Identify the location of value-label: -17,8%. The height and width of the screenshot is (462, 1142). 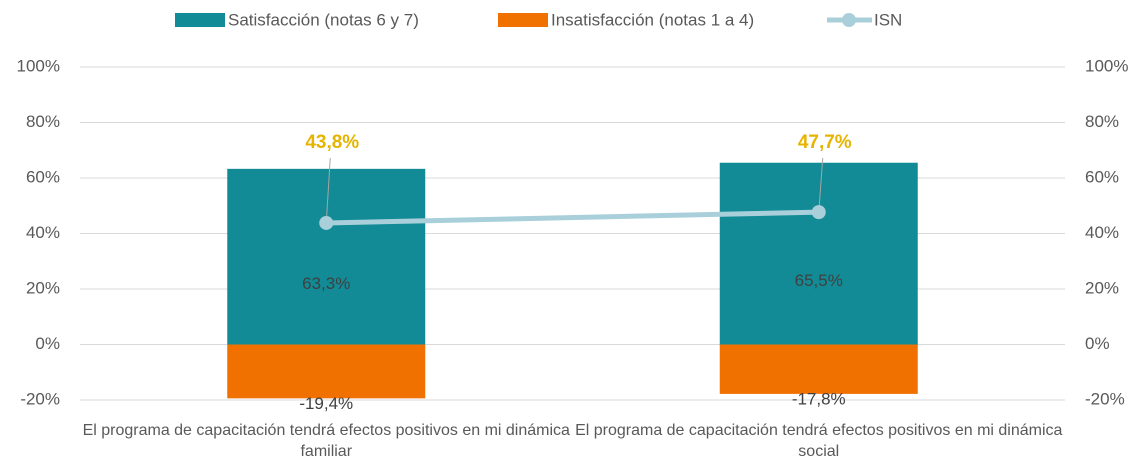
(819, 398).